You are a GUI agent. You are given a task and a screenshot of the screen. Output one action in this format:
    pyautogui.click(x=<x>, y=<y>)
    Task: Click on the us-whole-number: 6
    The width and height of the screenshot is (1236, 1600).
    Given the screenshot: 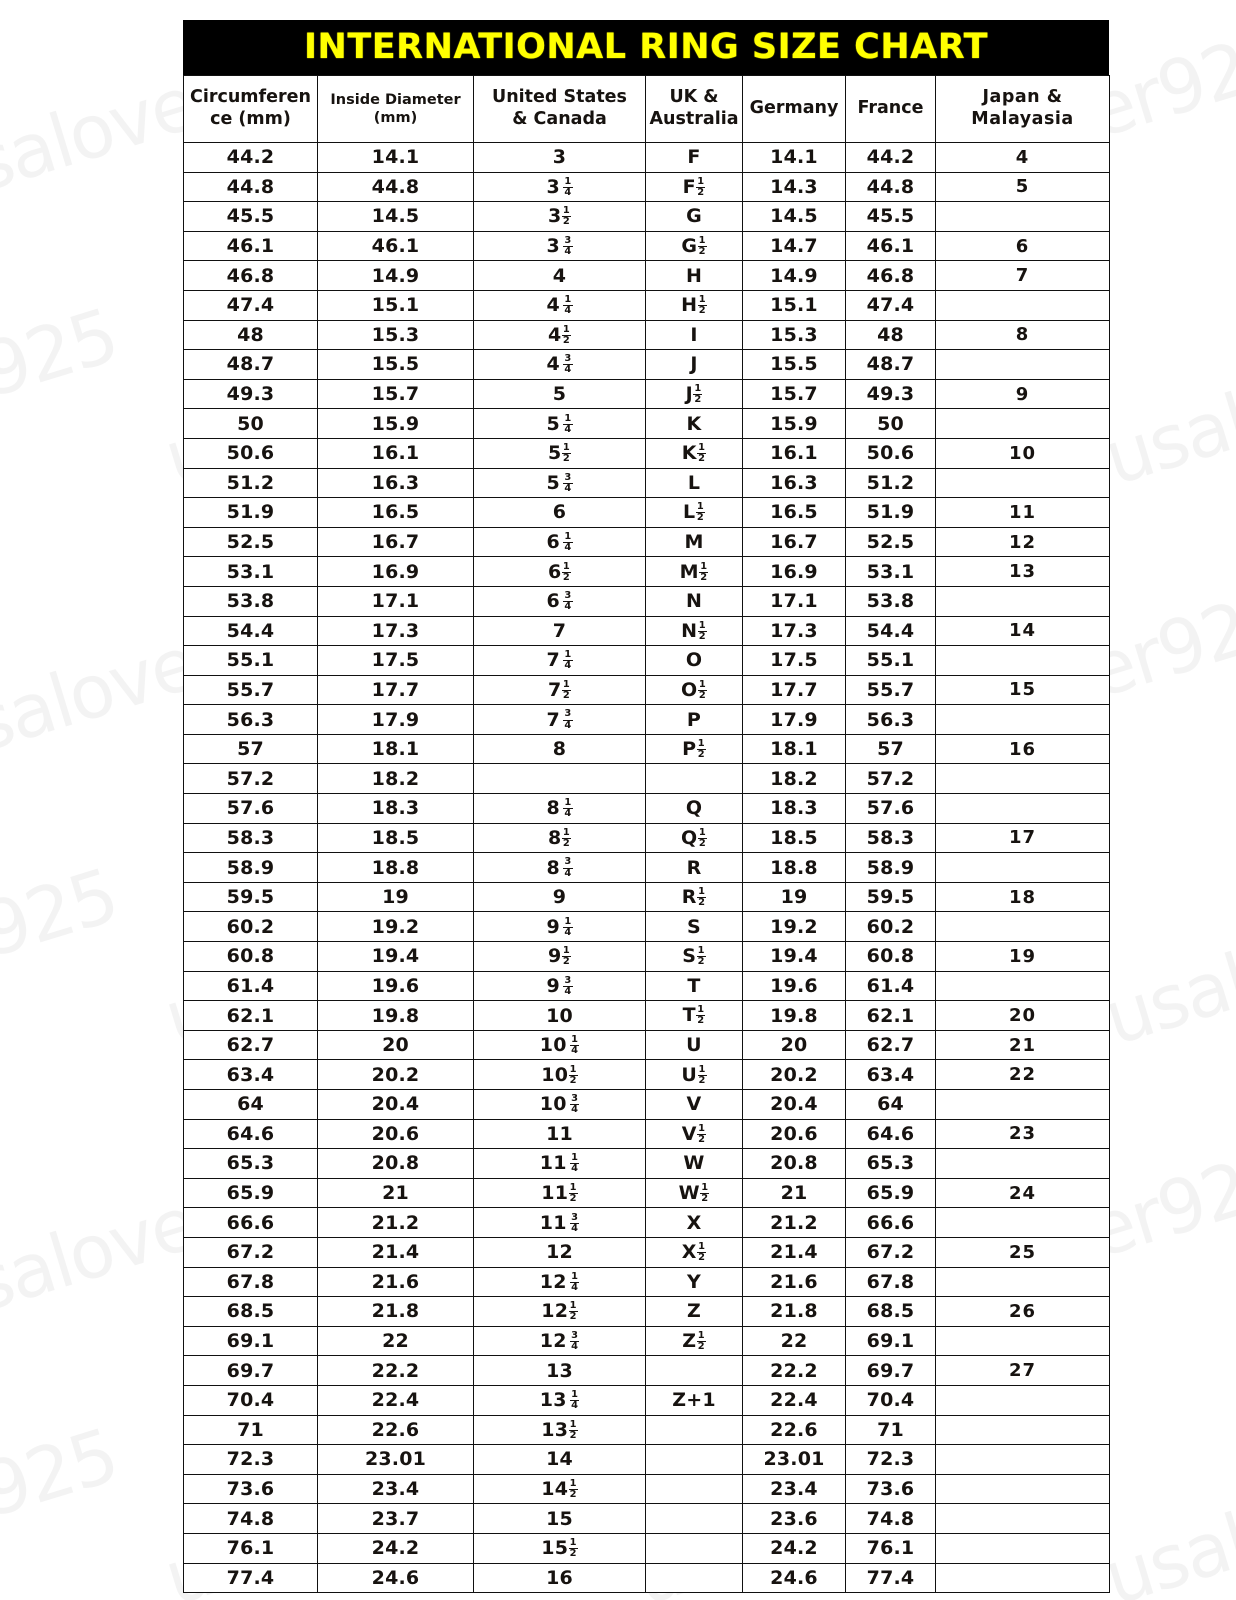 What is the action you would take?
    pyautogui.click(x=553, y=541)
    